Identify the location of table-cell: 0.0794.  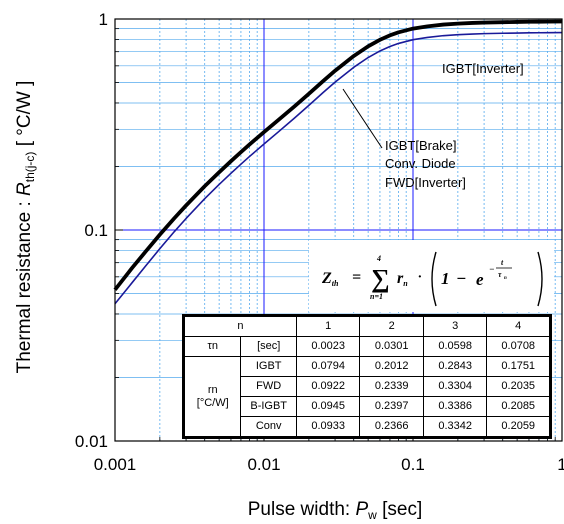
(328, 366).